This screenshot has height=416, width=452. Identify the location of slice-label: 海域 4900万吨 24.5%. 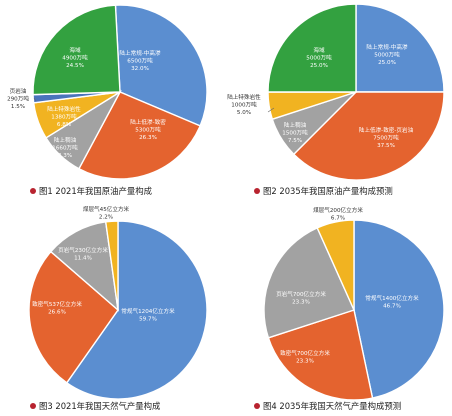
(75, 57).